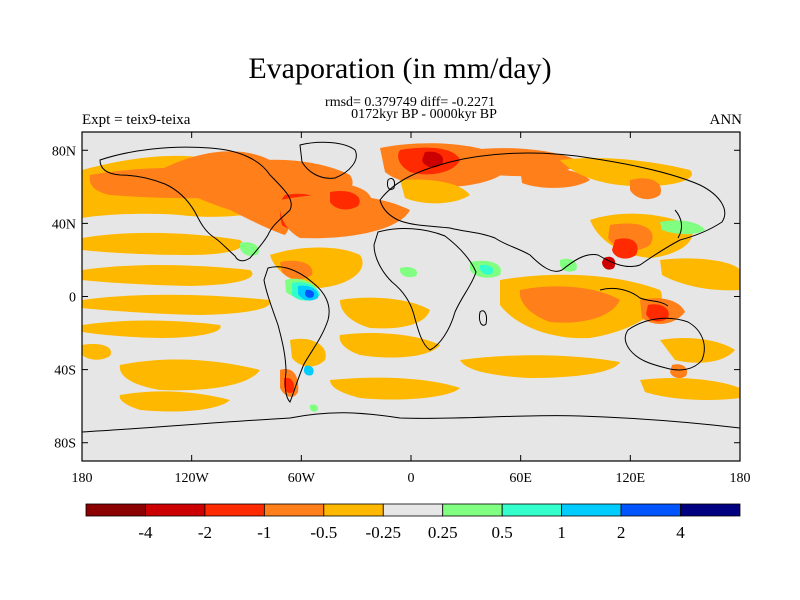  Describe the element at coordinates (136, 120) in the screenshot. I see `experiment-label: Expt = teix9-teixa` at that location.